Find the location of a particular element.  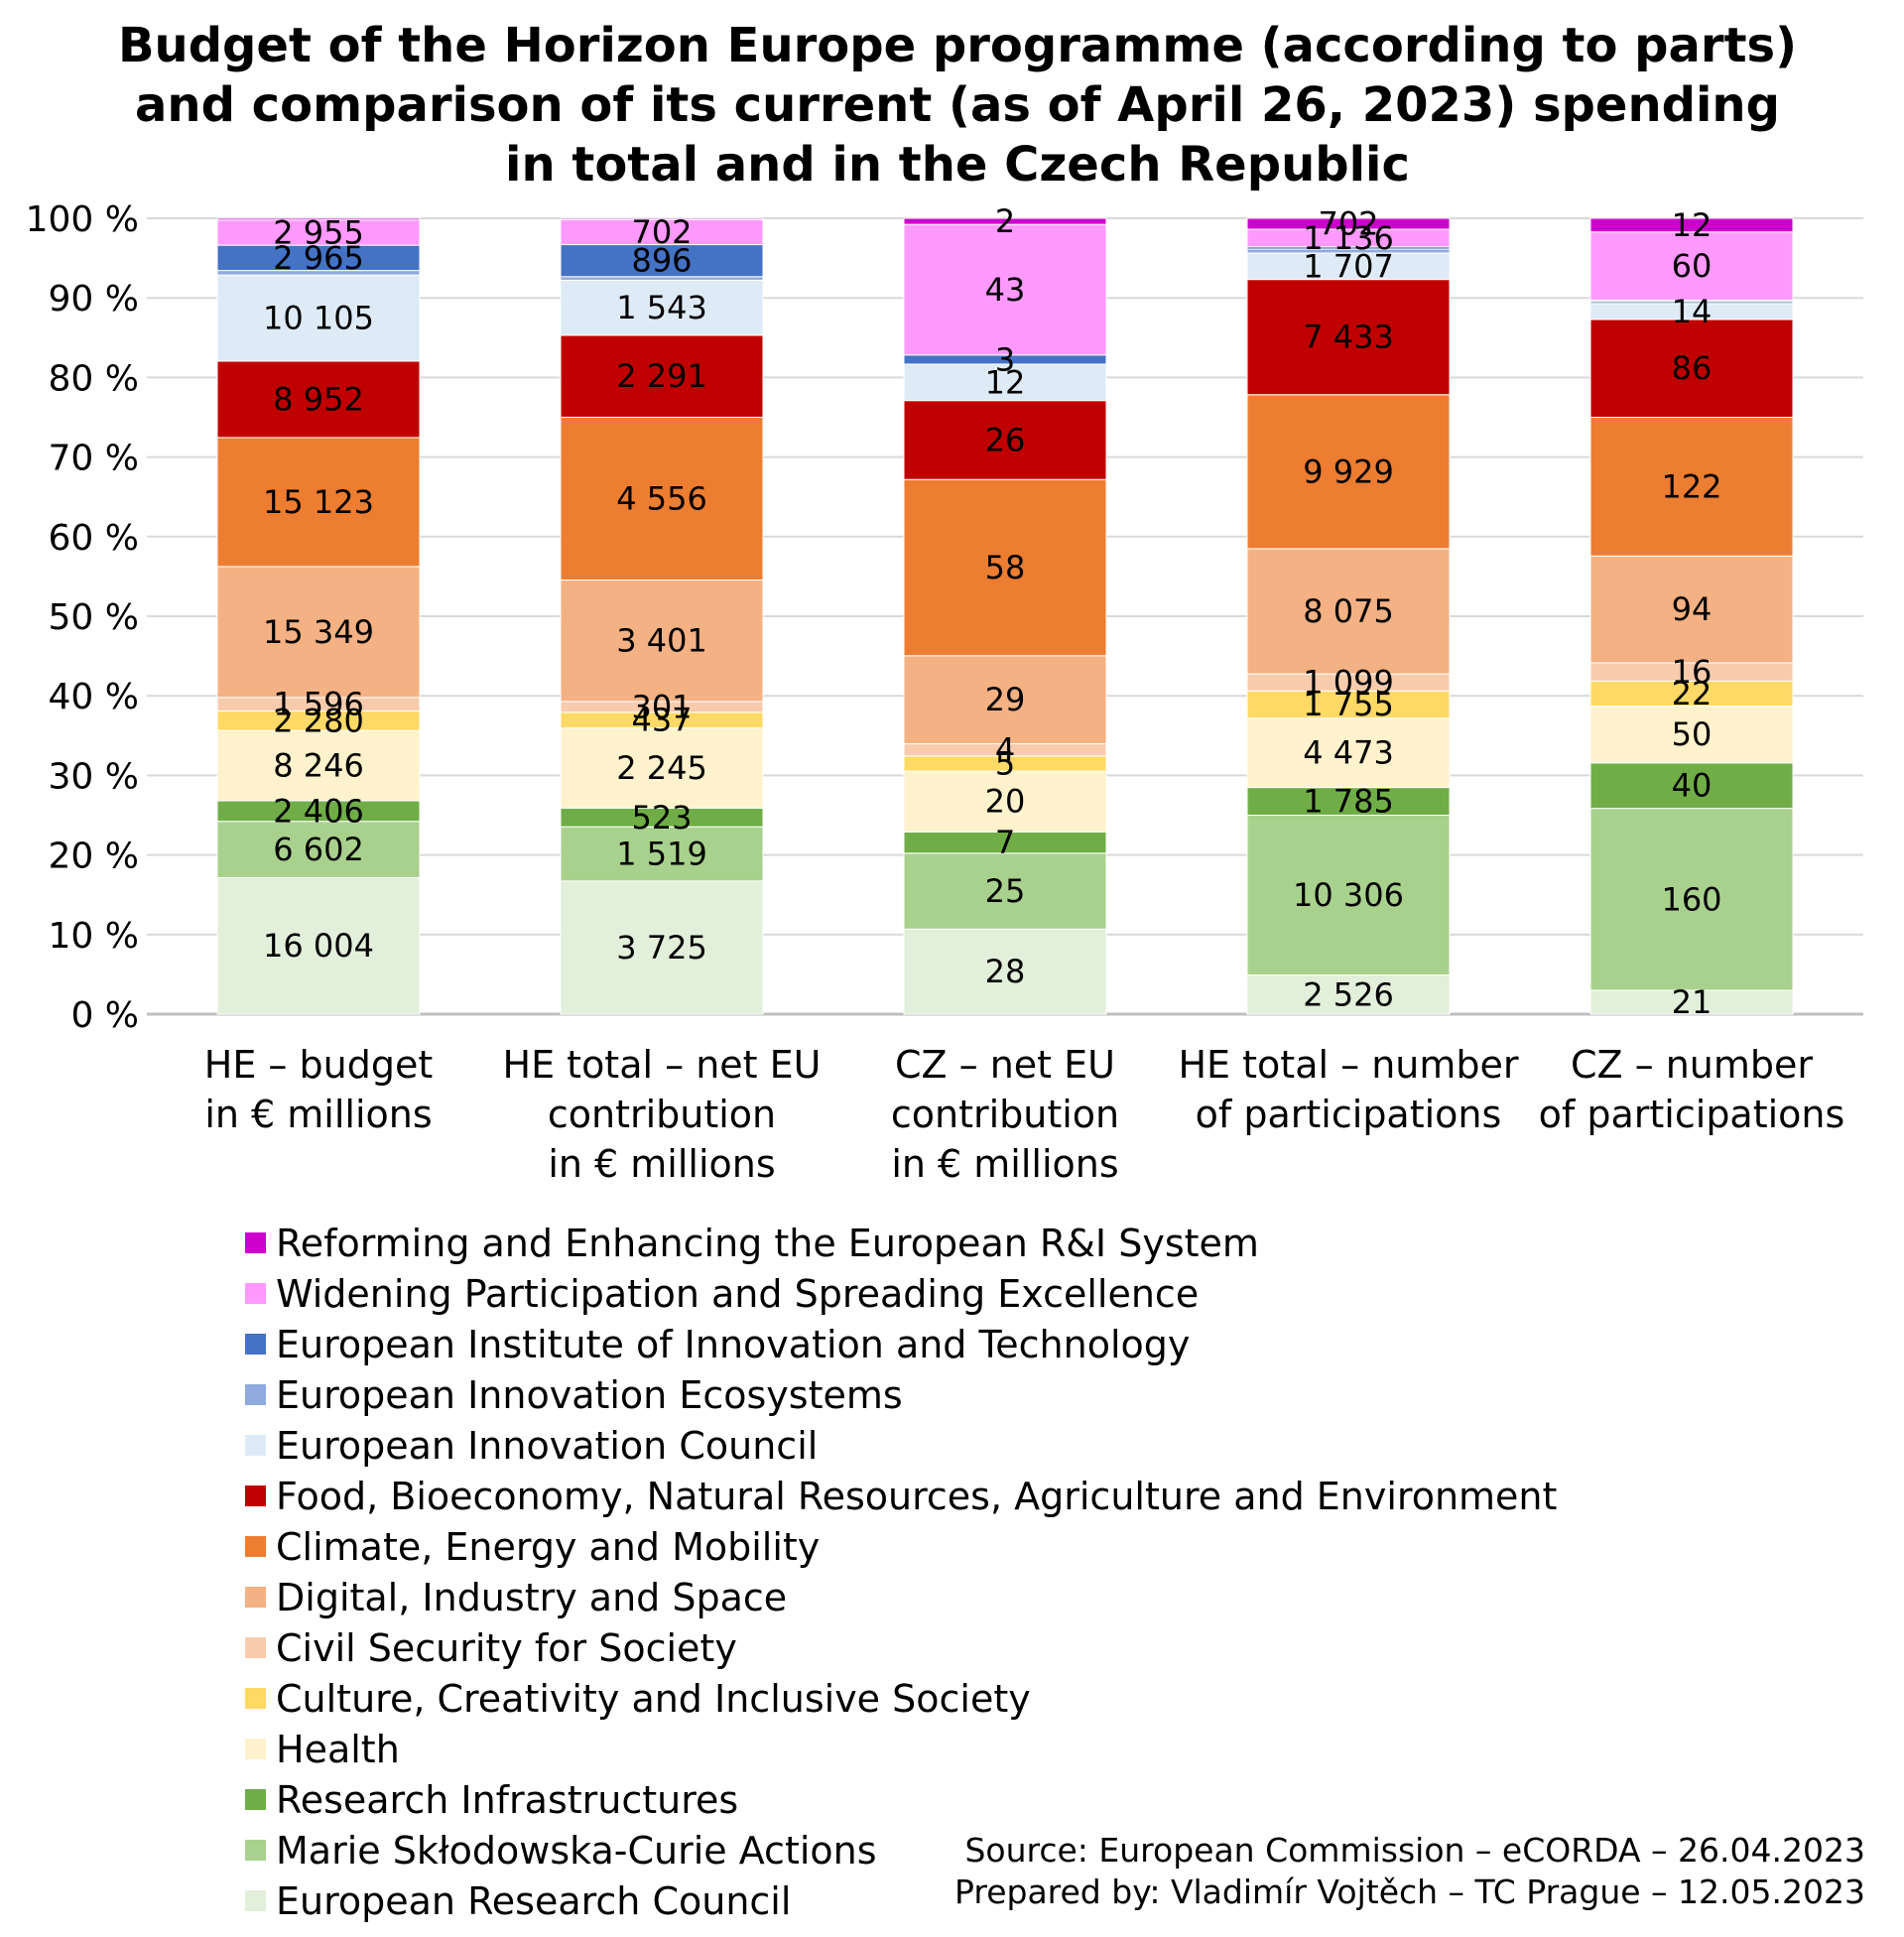

legend-entry: Civil Security for Society is located at coordinates (506, 1648).